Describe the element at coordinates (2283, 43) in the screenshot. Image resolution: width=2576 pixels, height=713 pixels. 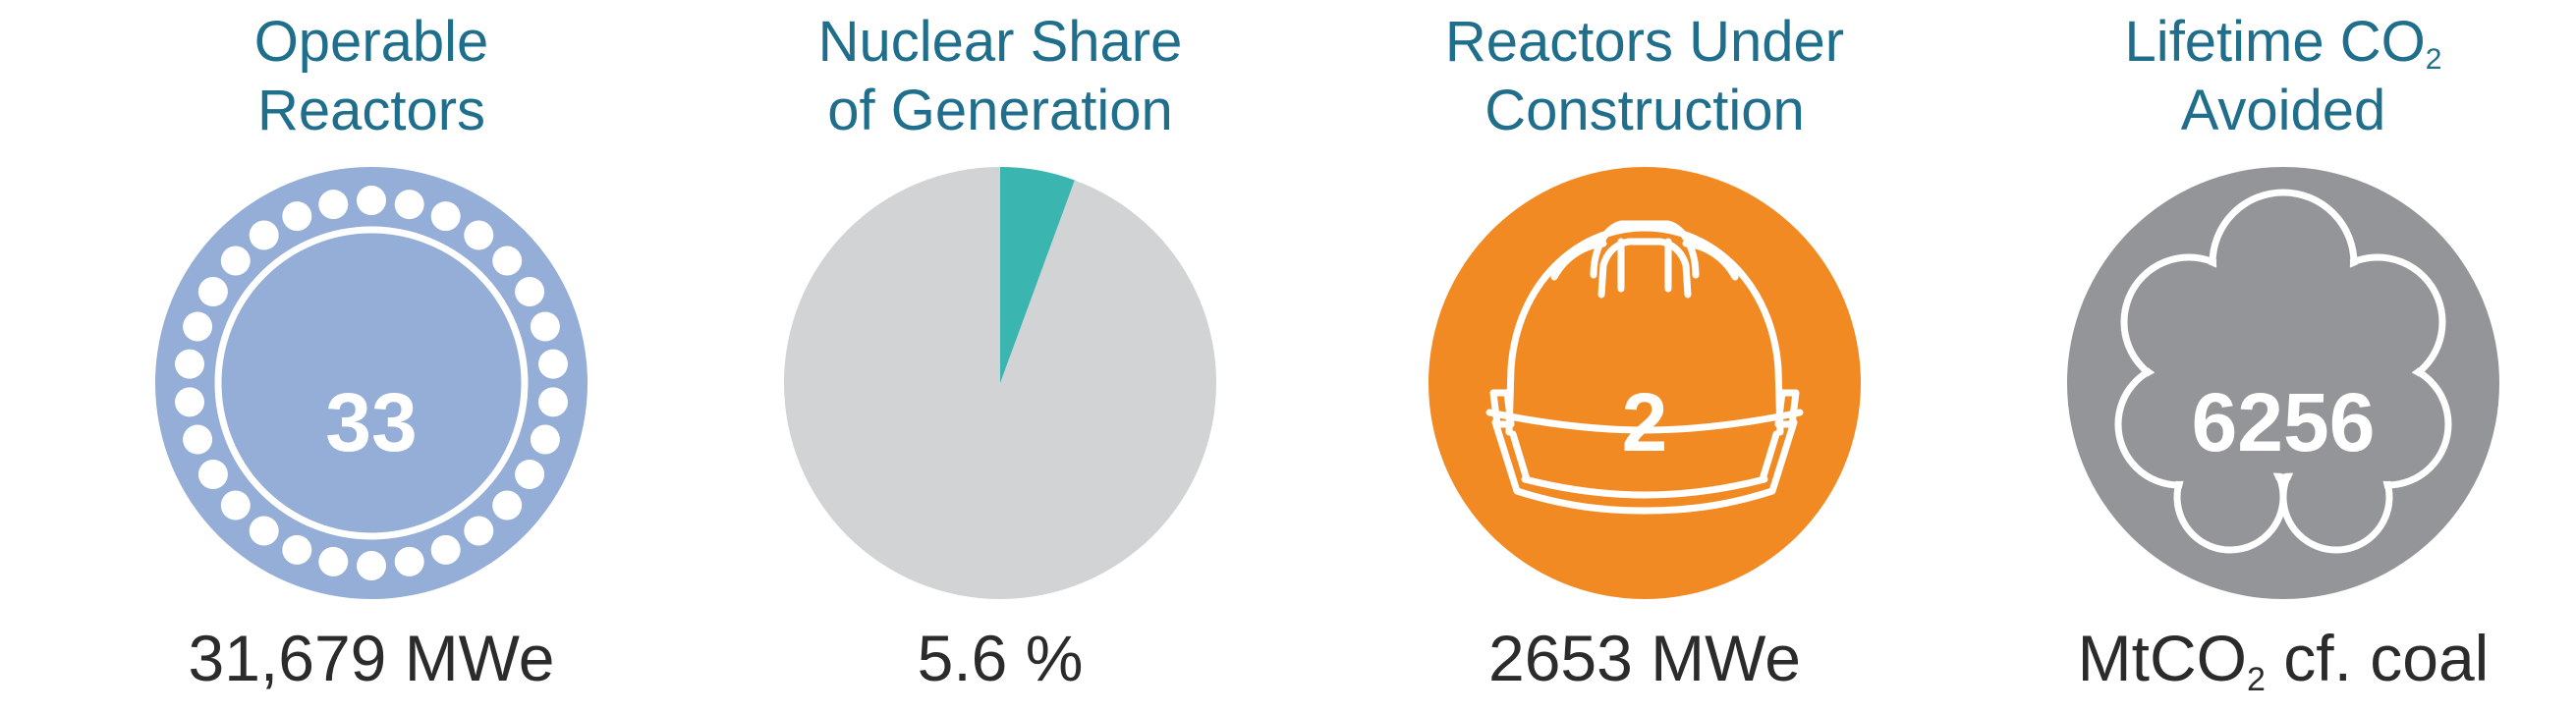
I see `title-line-1: Lifetime CO2` at that location.